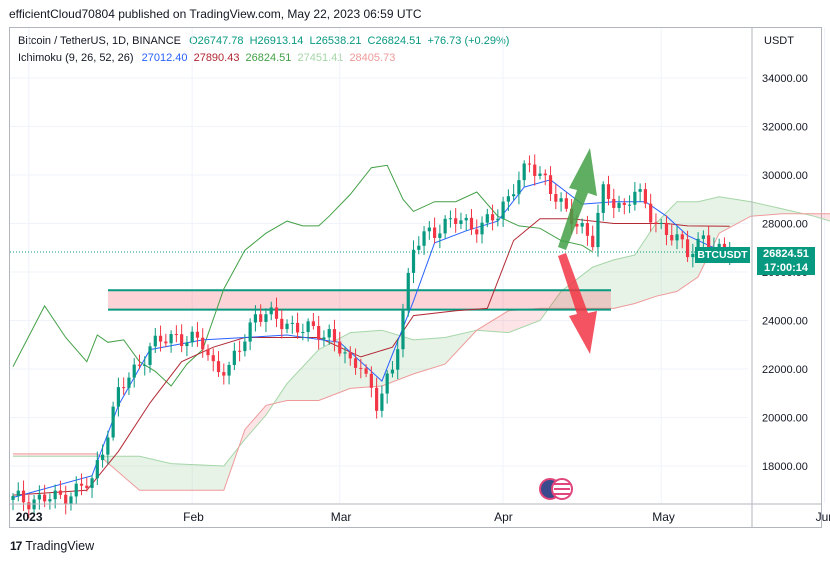 The width and height of the screenshot is (830, 565). I want to click on y-tick-label: 34000.00, so click(785, 79).